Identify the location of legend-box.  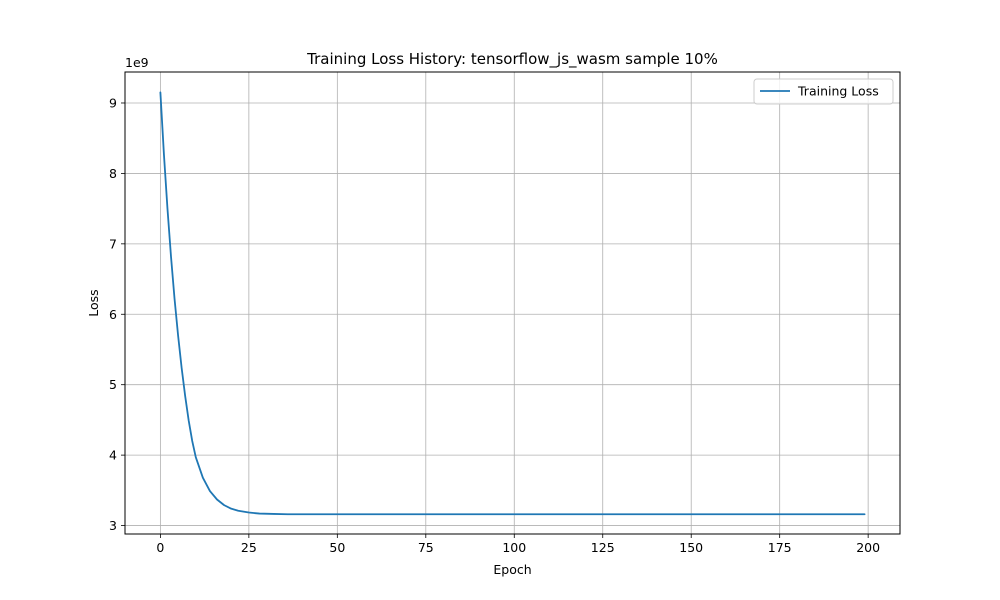
(823, 91).